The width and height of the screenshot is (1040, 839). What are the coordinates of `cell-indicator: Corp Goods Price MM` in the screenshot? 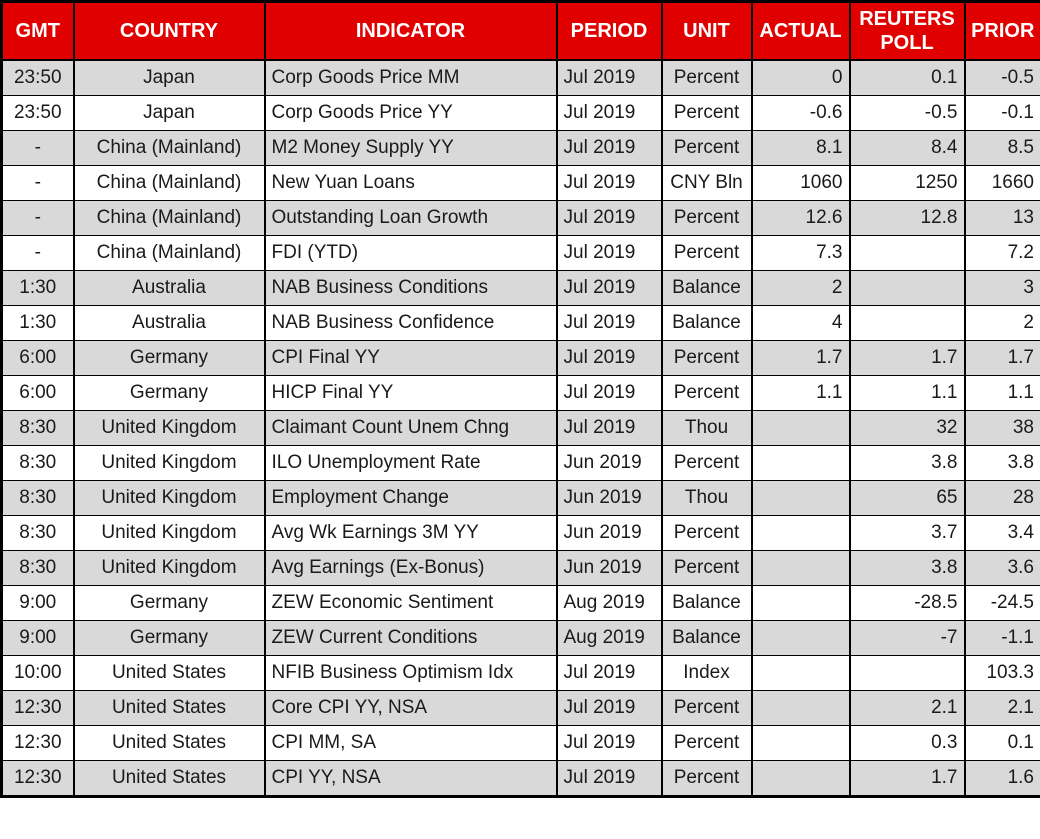 It's located at (410, 77).